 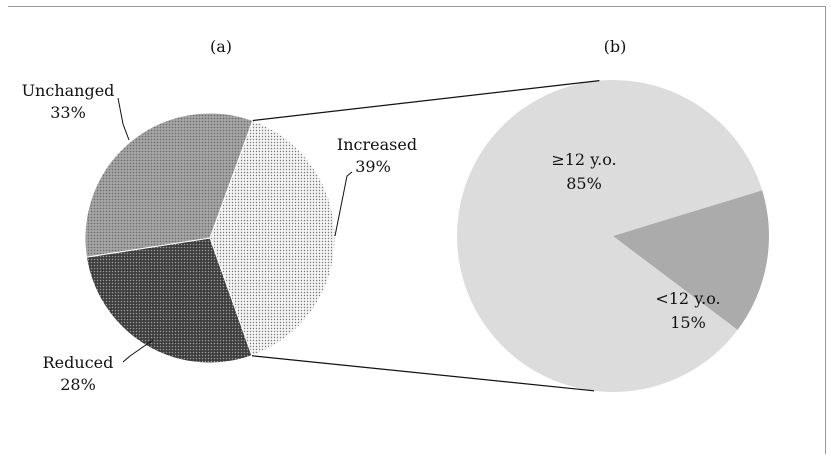 I want to click on label-under-12: <12 y.o., so click(x=687, y=298).